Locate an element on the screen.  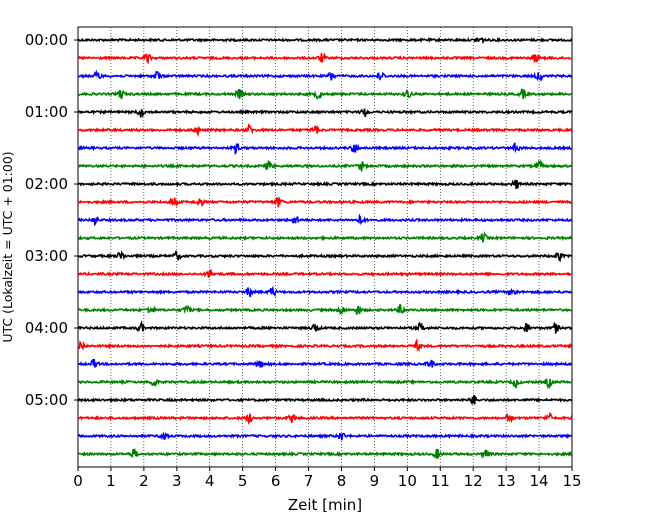
x-tick-label: 15 is located at coordinates (571, 481).